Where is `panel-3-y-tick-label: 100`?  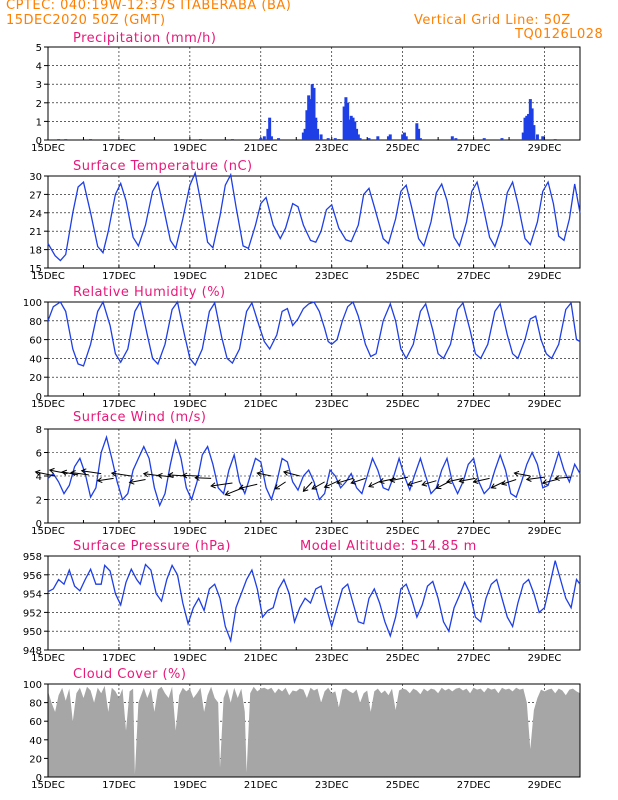 panel-3-y-tick-label: 100 is located at coordinates (32, 303).